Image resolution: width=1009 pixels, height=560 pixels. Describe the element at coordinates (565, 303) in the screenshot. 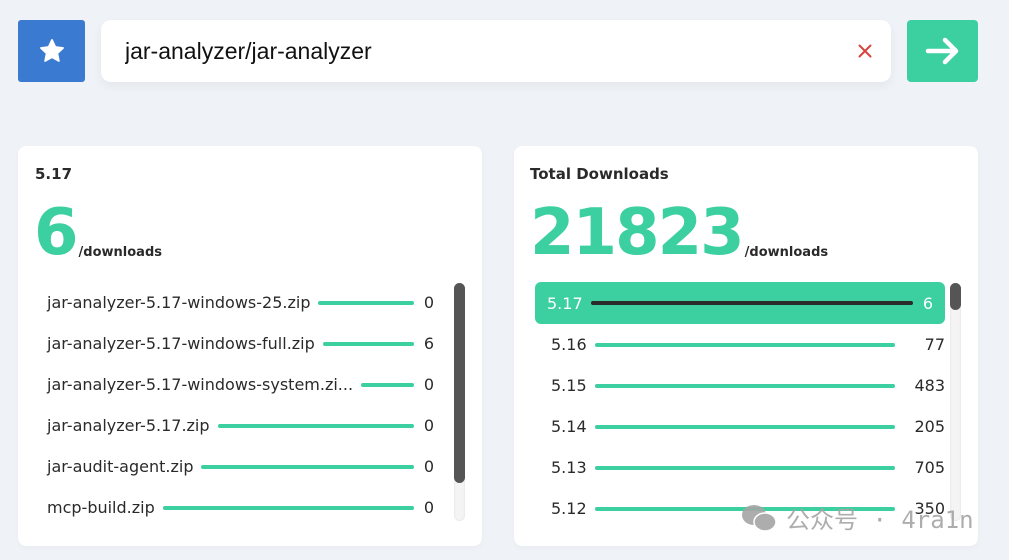

I see `version-label: 5.17` at that location.